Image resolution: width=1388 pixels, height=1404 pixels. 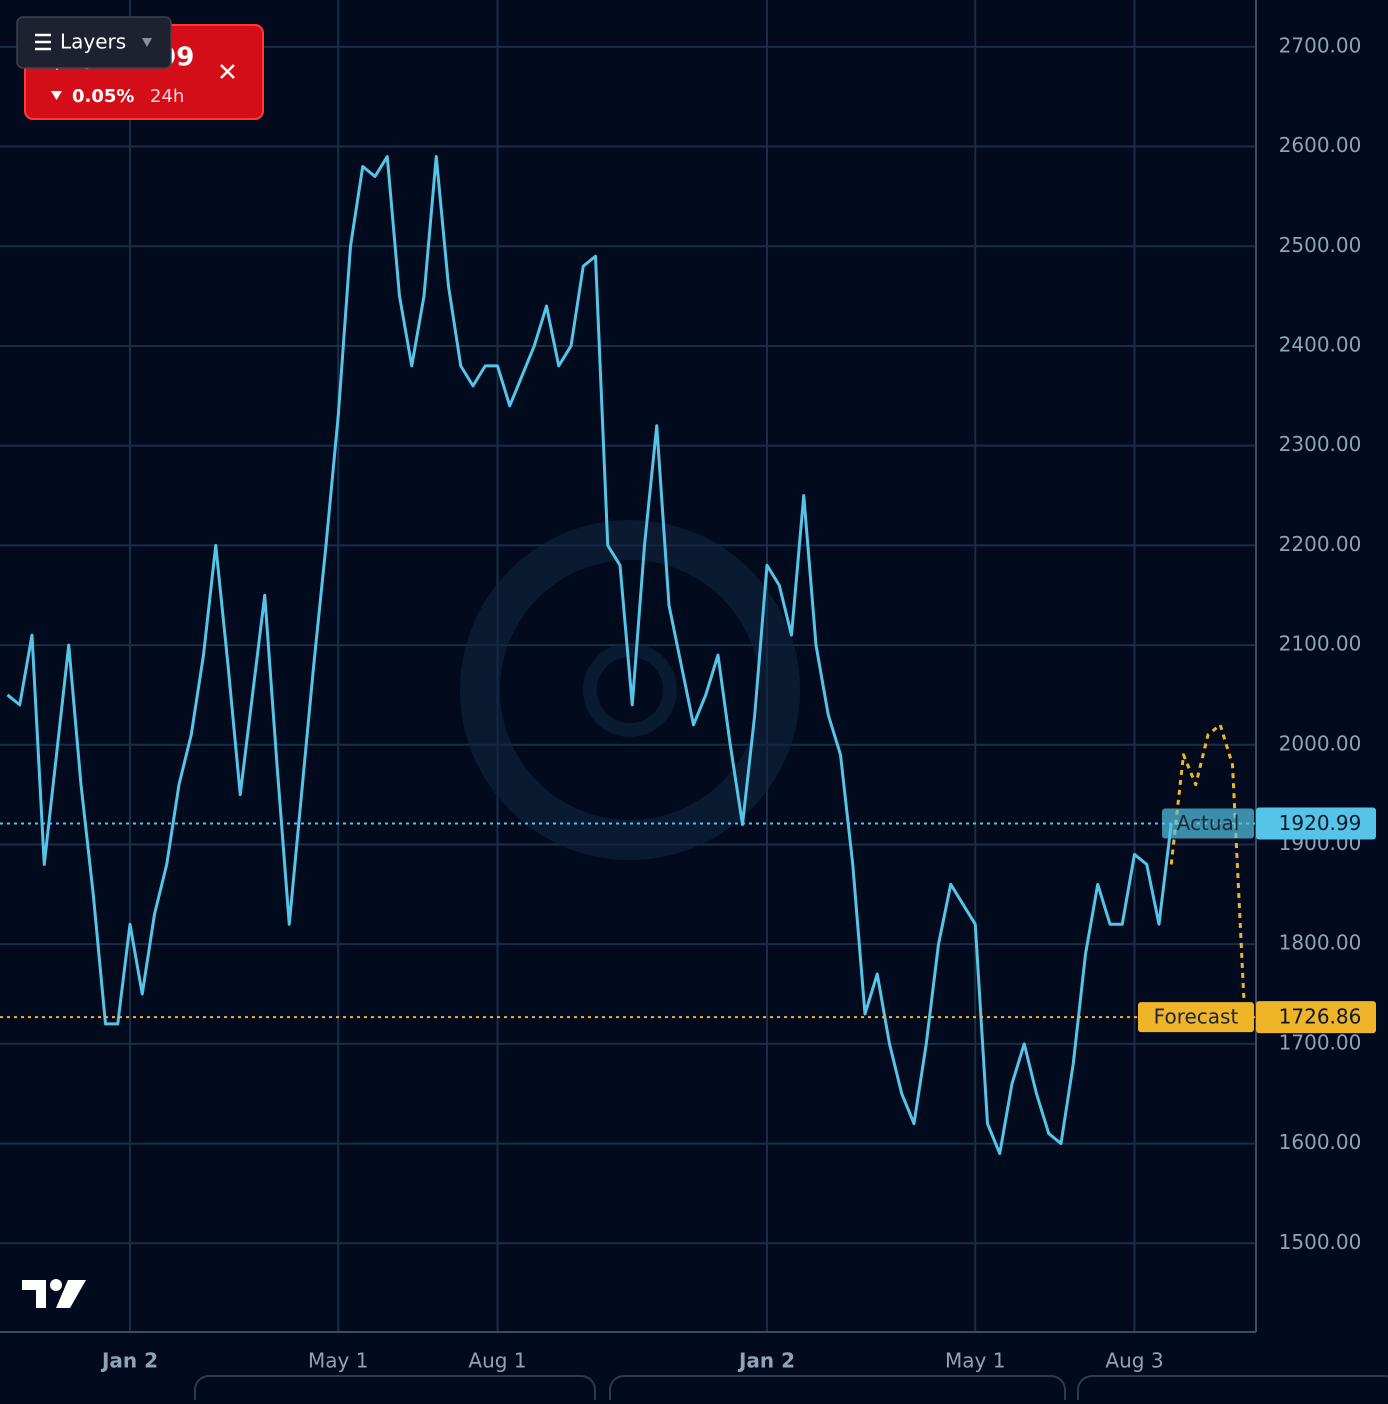 I want to click on logo, so click(x=54, y=1293).